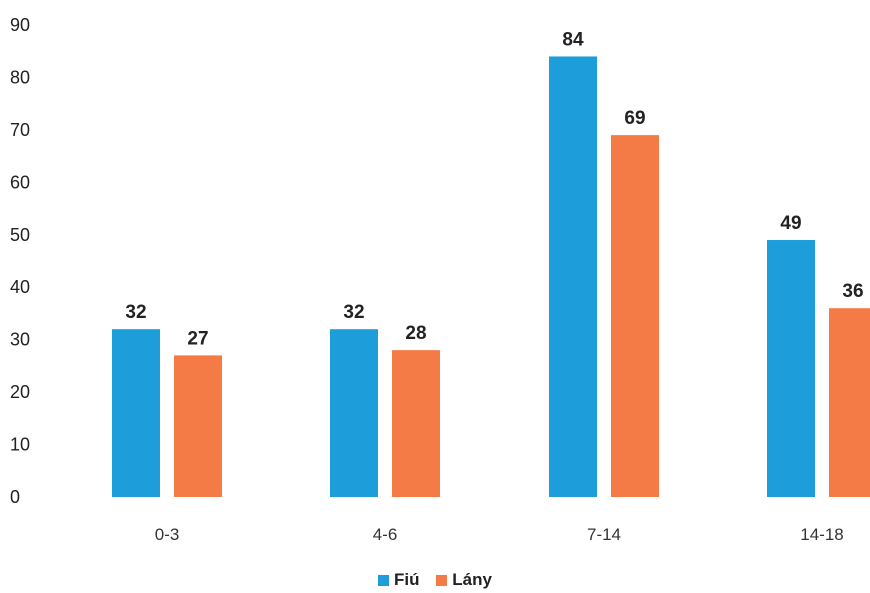  Describe the element at coordinates (435, 580) in the screenshot. I see `legend: Fiú Lány` at that location.